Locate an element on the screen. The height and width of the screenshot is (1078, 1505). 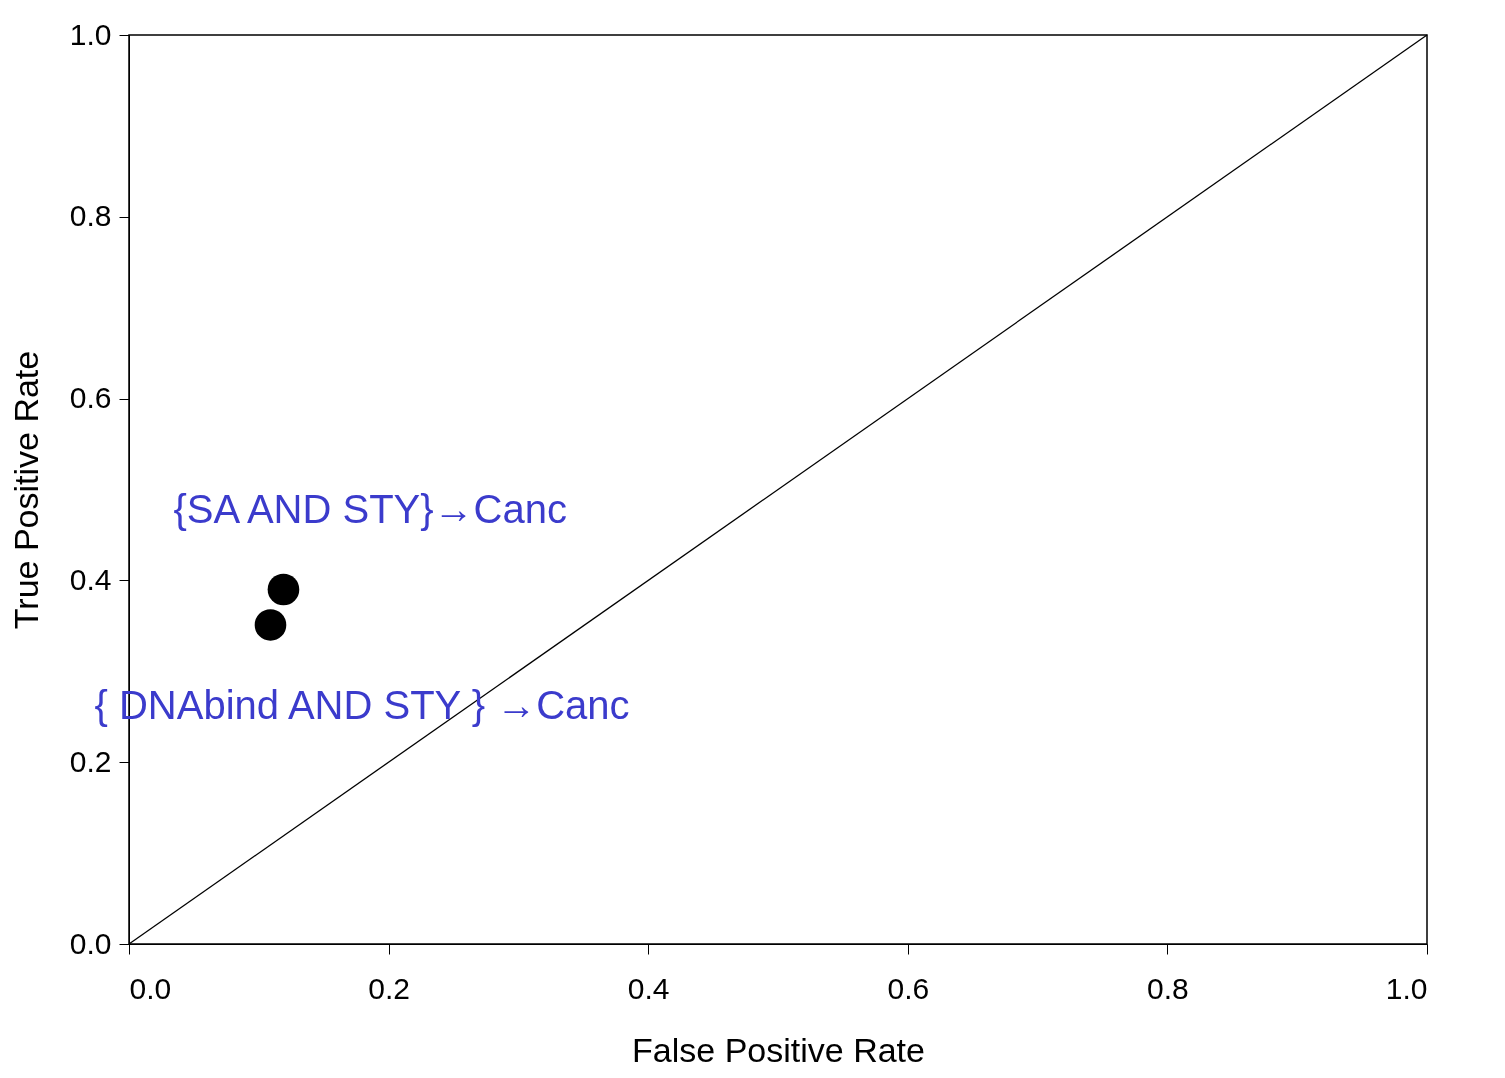
y-tick-label: 0.6 is located at coordinates (90, 398).